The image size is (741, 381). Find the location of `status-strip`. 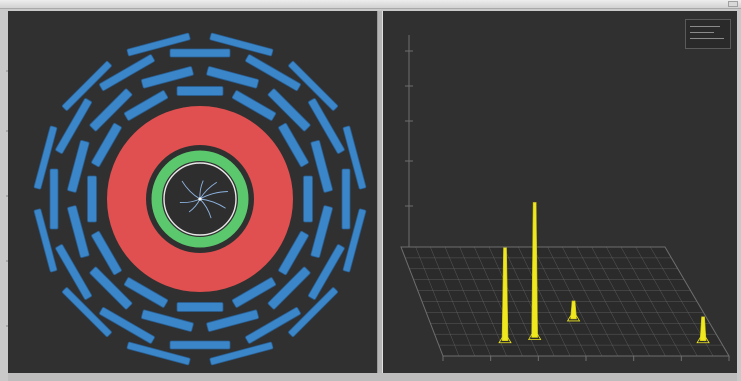

status-strip is located at coordinates (372, 377).